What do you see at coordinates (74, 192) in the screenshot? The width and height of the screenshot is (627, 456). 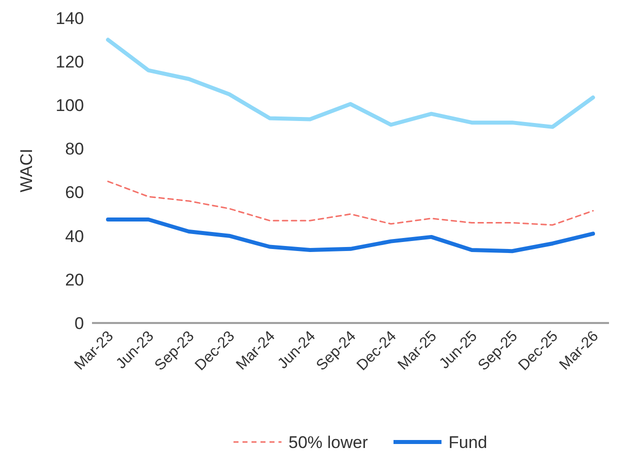 I see `y-tick-label: 60` at bounding box center [74, 192].